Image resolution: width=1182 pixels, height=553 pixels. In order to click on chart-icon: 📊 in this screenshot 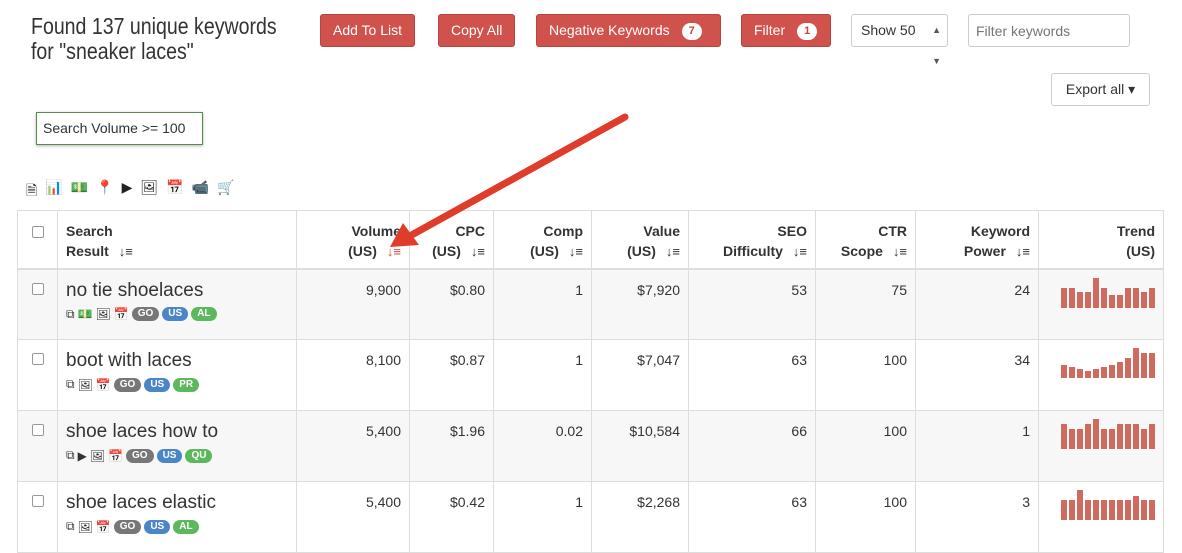, I will do `click(54, 188)`.